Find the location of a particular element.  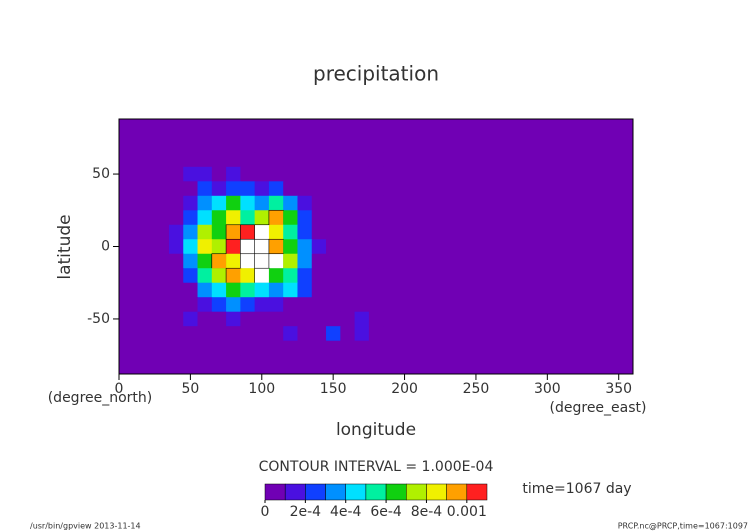

x-axis-label: longitude is located at coordinates (376, 430).